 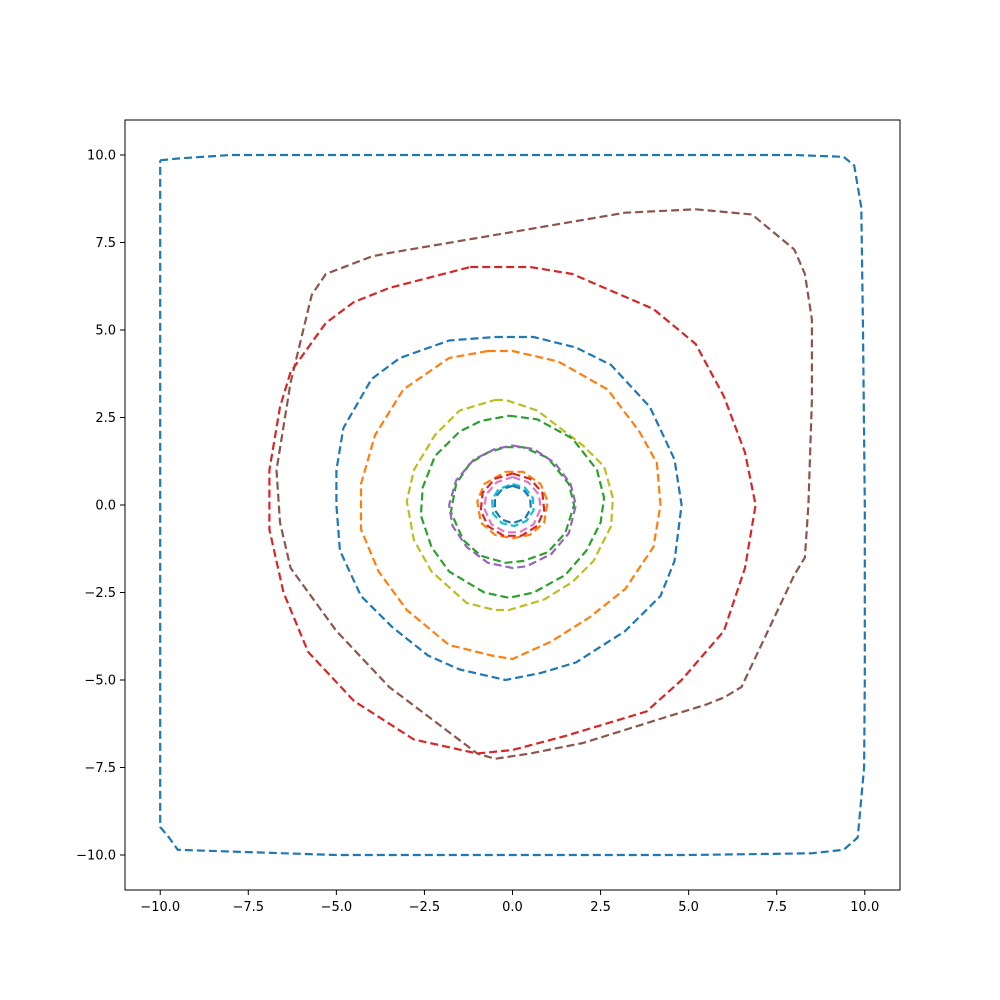 I want to click on x-tick-label: 7.5, so click(x=776, y=907).